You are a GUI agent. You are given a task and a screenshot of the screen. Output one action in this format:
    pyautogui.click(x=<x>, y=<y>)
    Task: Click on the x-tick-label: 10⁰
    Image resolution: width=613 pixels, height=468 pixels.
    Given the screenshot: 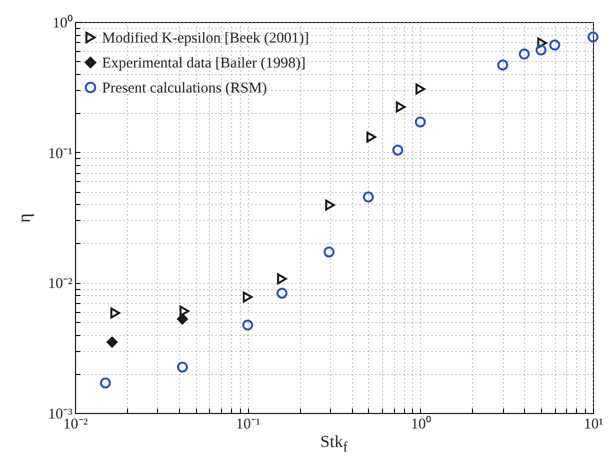 What is the action you would take?
    pyautogui.click(x=420, y=424)
    